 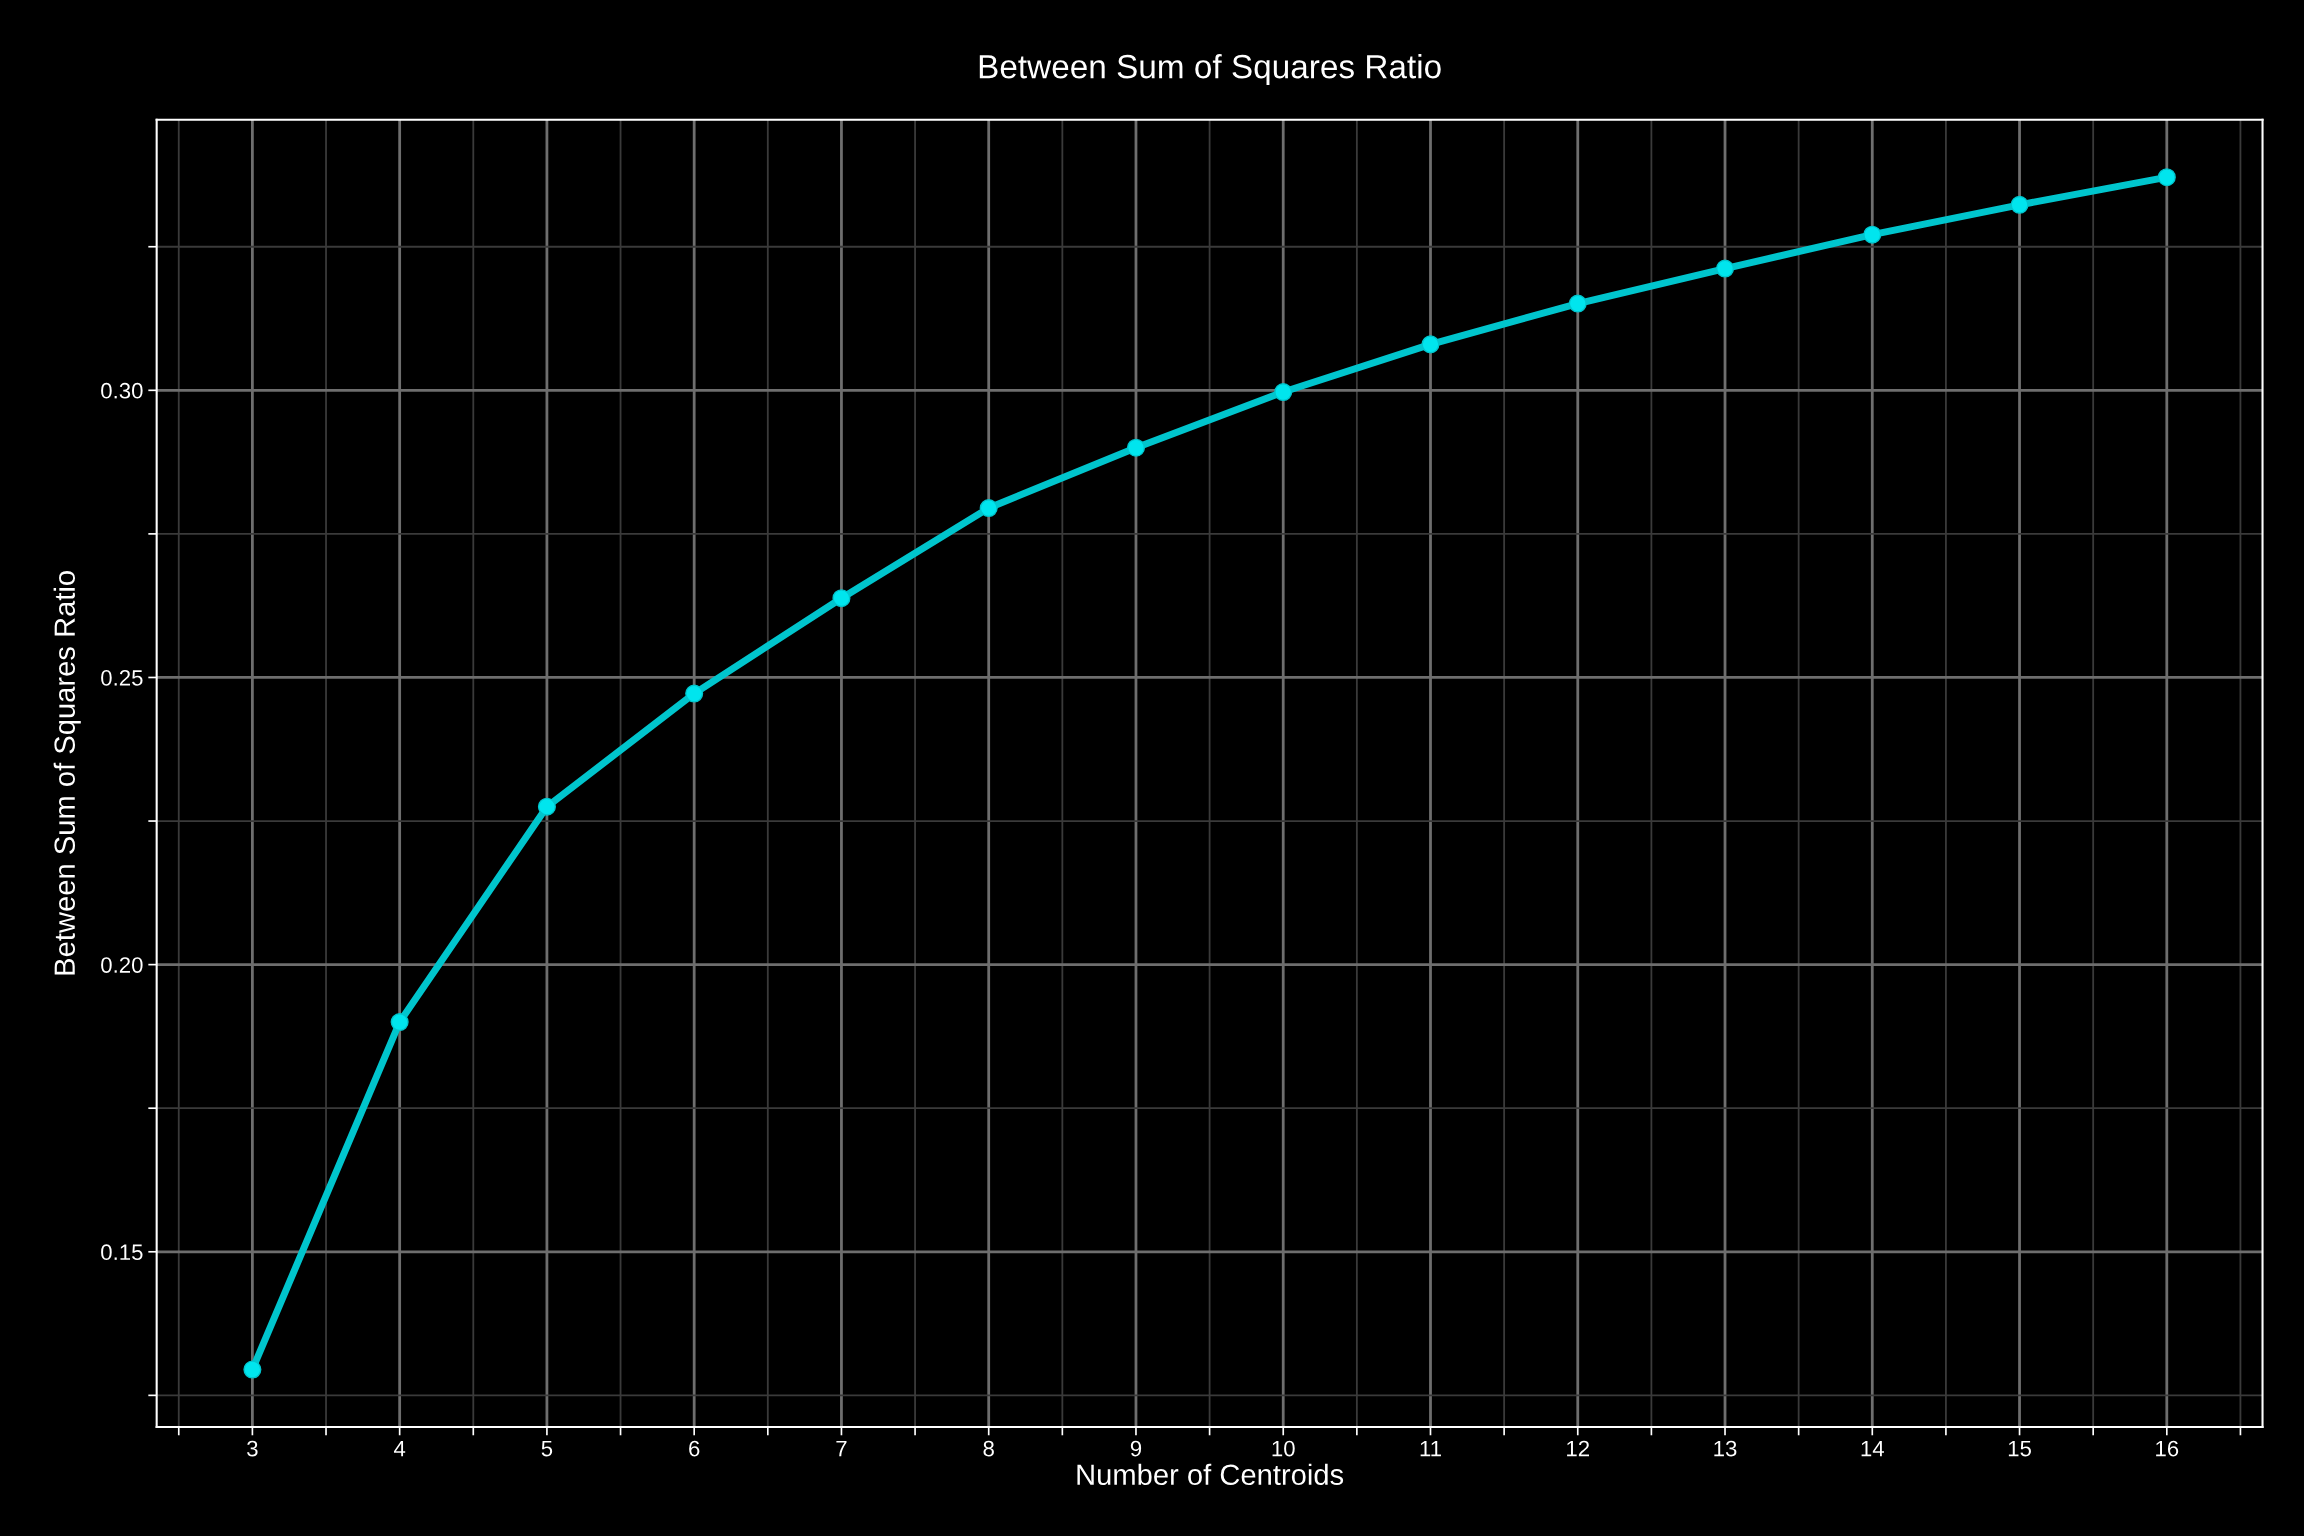 What do you see at coordinates (1725, 1448) in the screenshot?
I see `x-tick-label: 13` at bounding box center [1725, 1448].